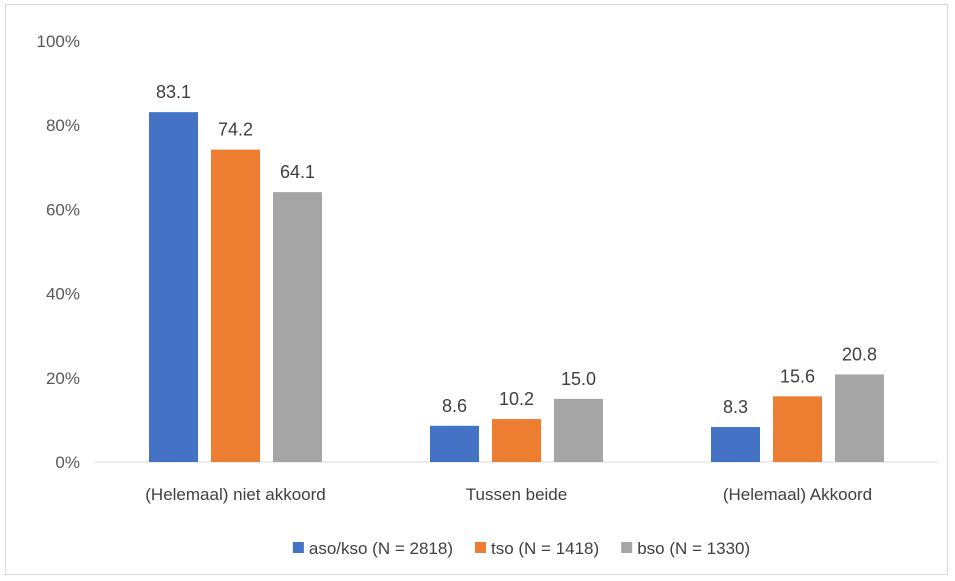 This screenshot has width=955, height=581. Describe the element at coordinates (63, 378) in the screenshot. I see `y-tick-label: 20%` at that location.